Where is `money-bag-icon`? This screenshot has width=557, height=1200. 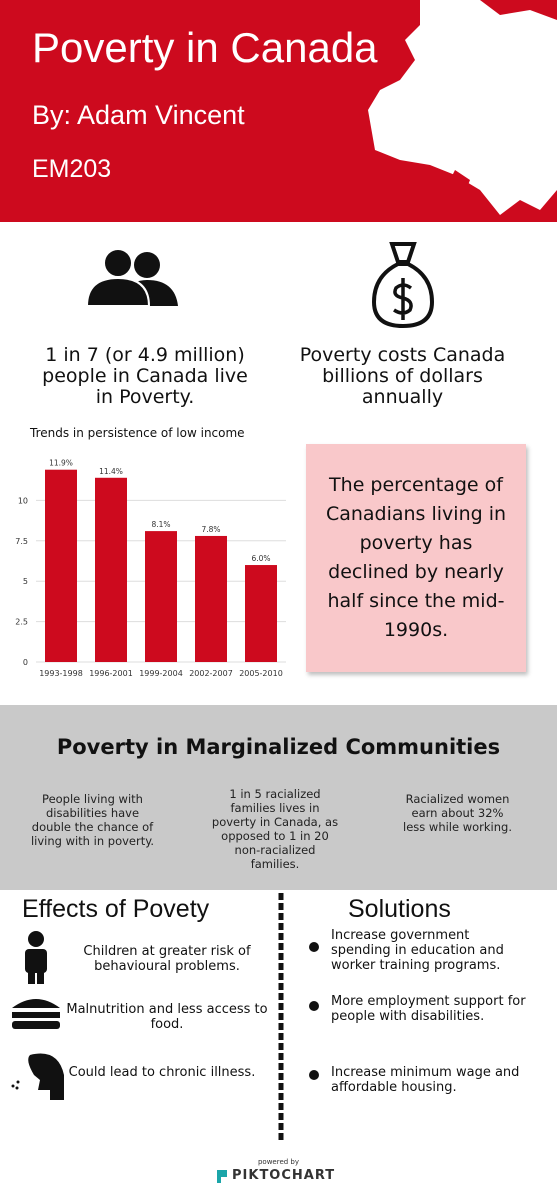
money-bag-icon is located at coordinates (403, 285).